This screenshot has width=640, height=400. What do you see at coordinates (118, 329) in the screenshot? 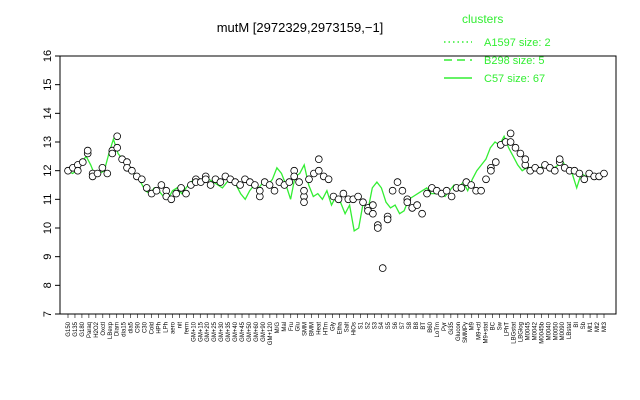
I see `x-tick-label: Diam` at bounding box center [118, 329].